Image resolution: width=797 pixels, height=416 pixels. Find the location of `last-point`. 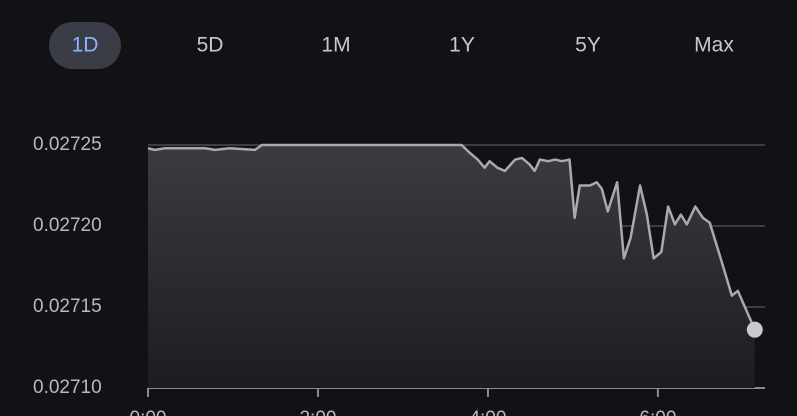

last-point is located at coordinates (754, 329).